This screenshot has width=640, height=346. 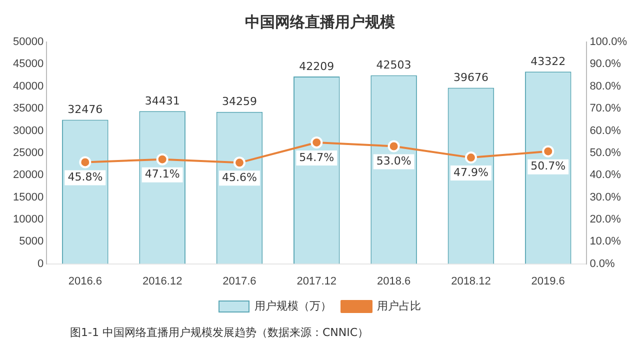 What do you see at coordinates (28, 175) in the screenshot?
I see `y-tick-label: 20000` at bounding box center [28, 175].